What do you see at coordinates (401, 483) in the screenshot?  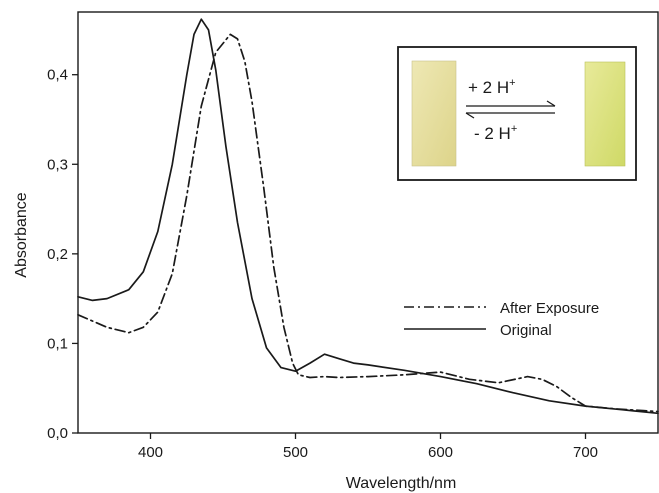 I see `x-axis-title: Wavelength/nm` at bounding box center [401, 483].